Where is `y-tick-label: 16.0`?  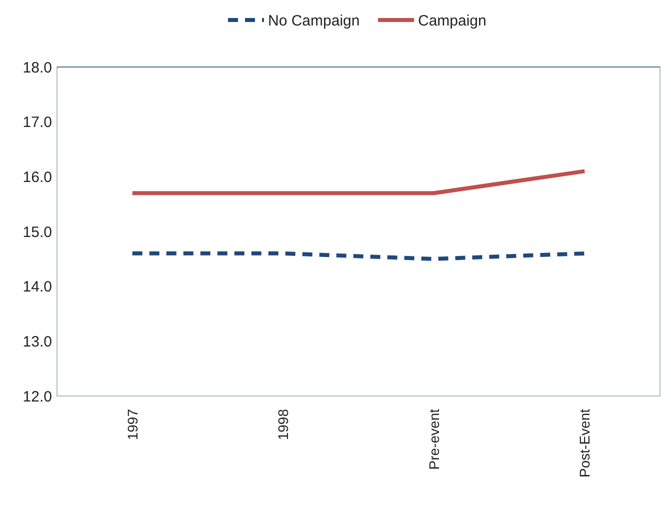
y-tick-label: 16.0 is located at coordinates (37, 177).